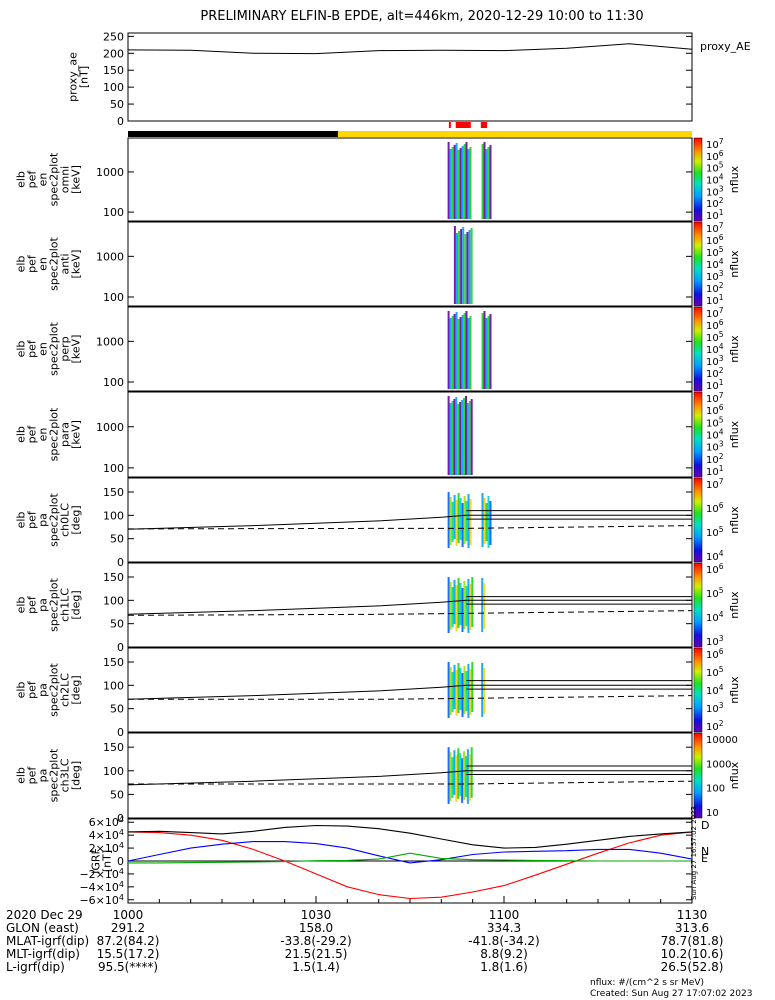 The height and width of the screenshot is (1000, 775). I want to click on ephemeris-value: -33.8(-29.2), so click(315, 941).